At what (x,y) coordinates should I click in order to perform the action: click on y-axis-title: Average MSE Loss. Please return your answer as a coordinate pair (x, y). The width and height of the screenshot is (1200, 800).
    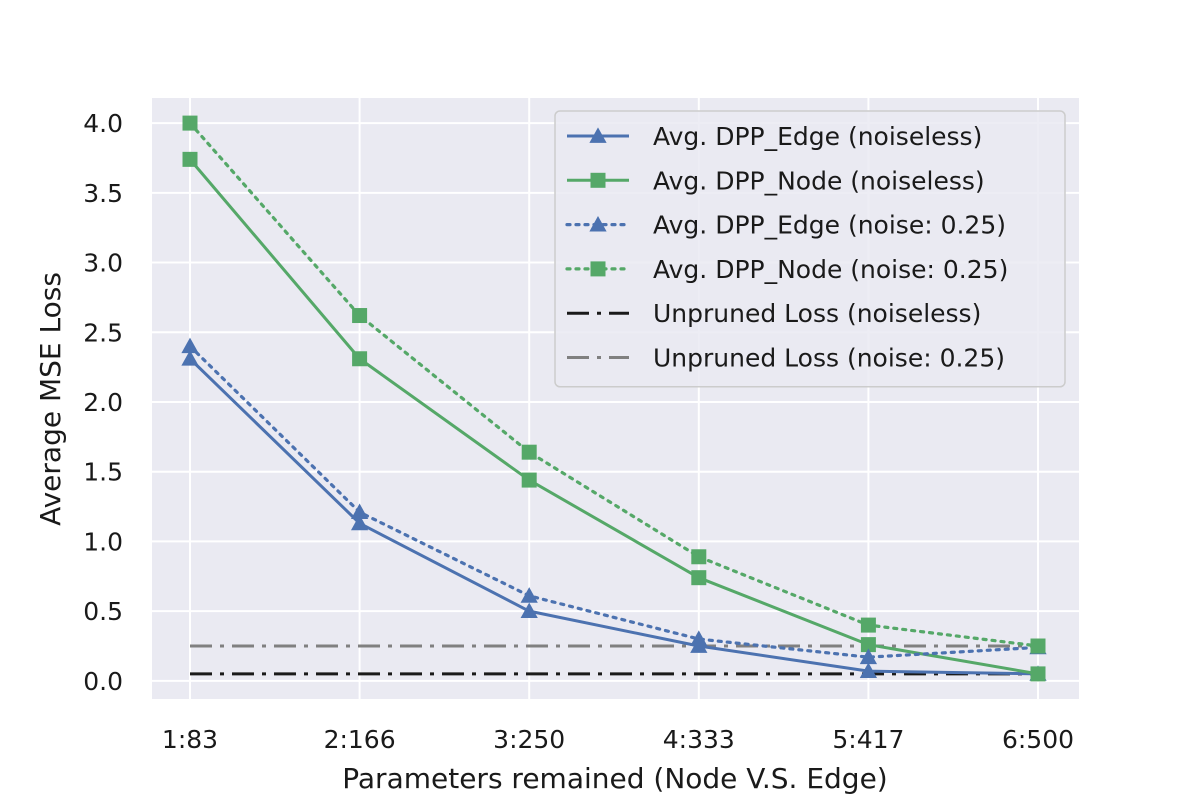
    Looking at the image, I should click on (50, 399).